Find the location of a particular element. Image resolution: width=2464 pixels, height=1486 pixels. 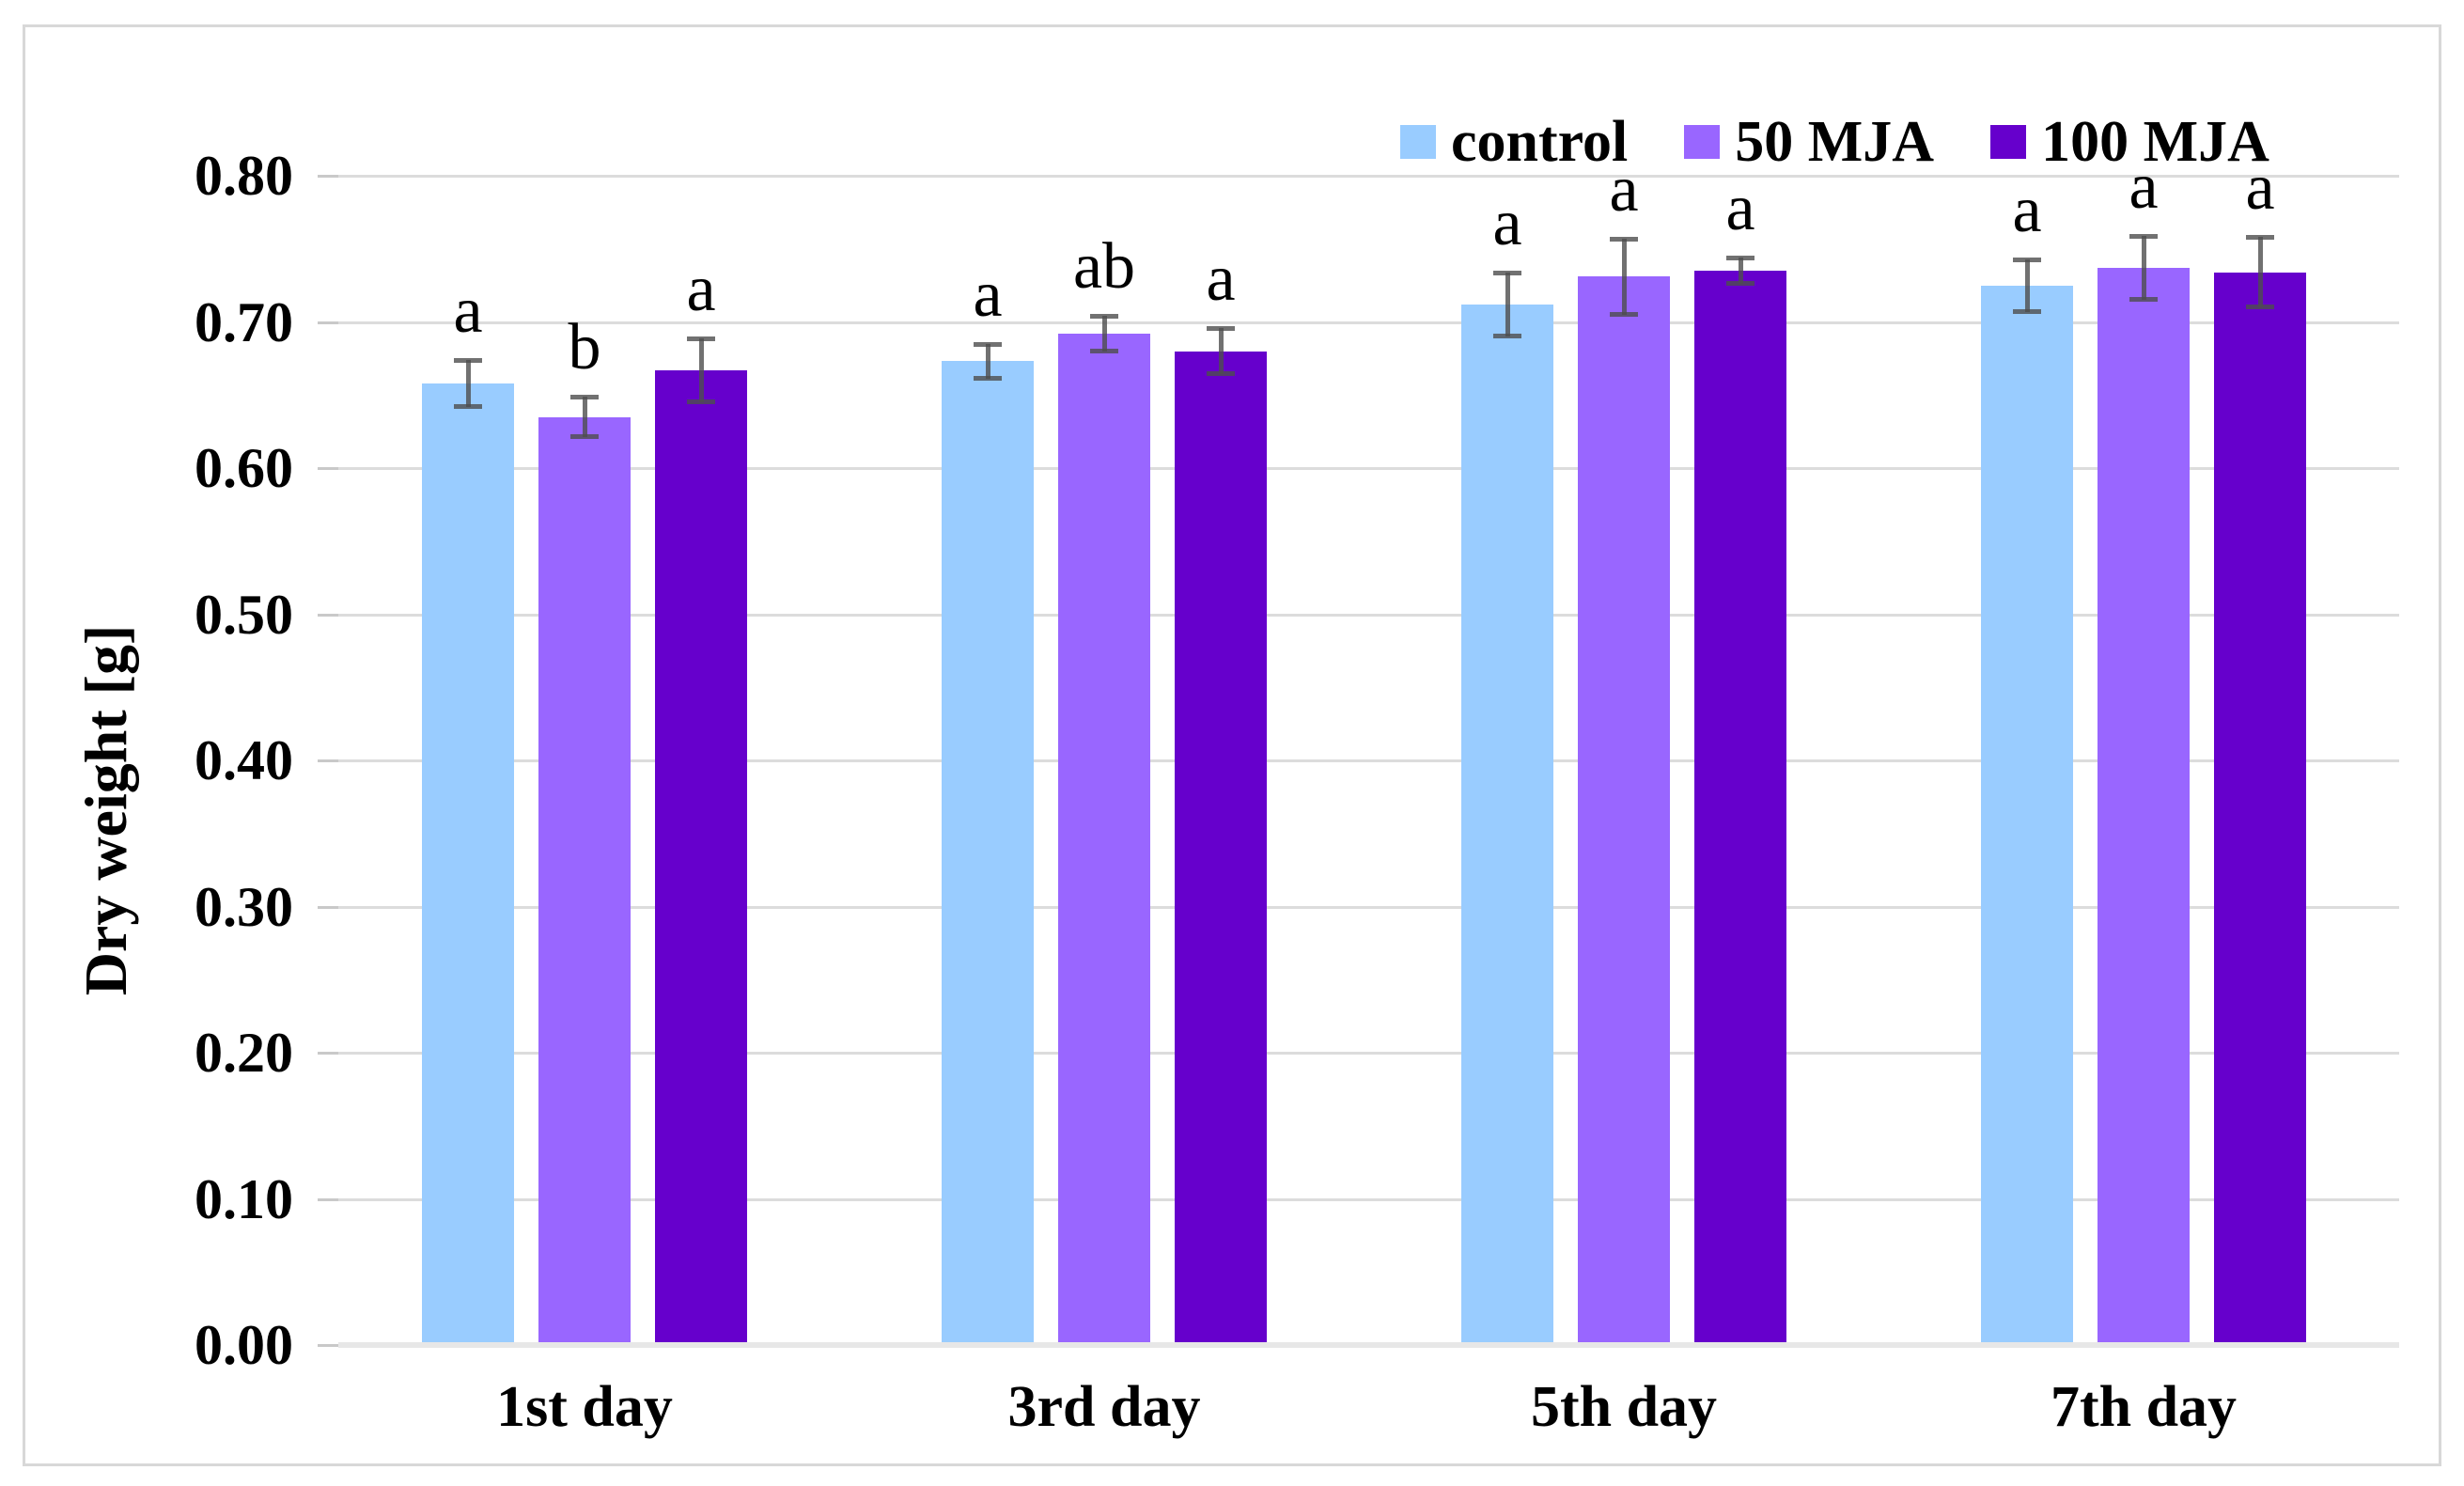

x-category-label: 3rd day is located at coordinates (1104, 1407).